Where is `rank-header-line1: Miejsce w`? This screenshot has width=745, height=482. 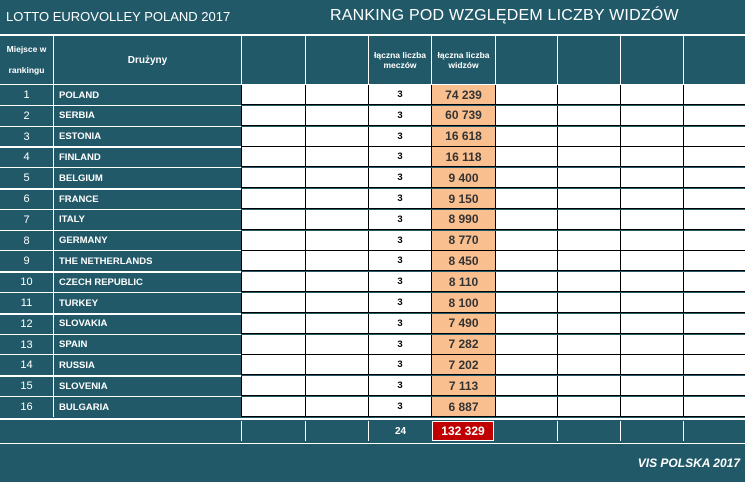
rank-header-line1: Miejsce w is located at coordinates (26, 49).